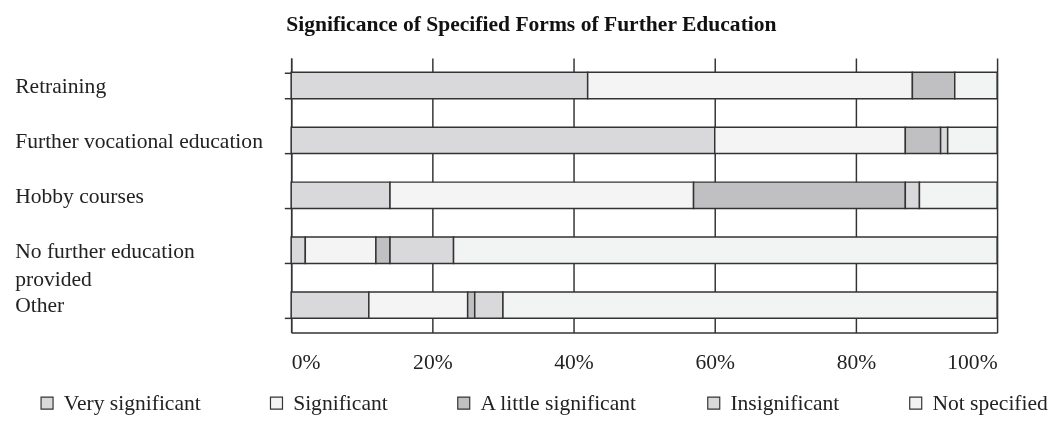 Image resolution: width=1052 pixels, height=422 pixels. Describe the element at coordinates (990, 403) in the screenshot. I see `legend-label: Not specified` at that location.